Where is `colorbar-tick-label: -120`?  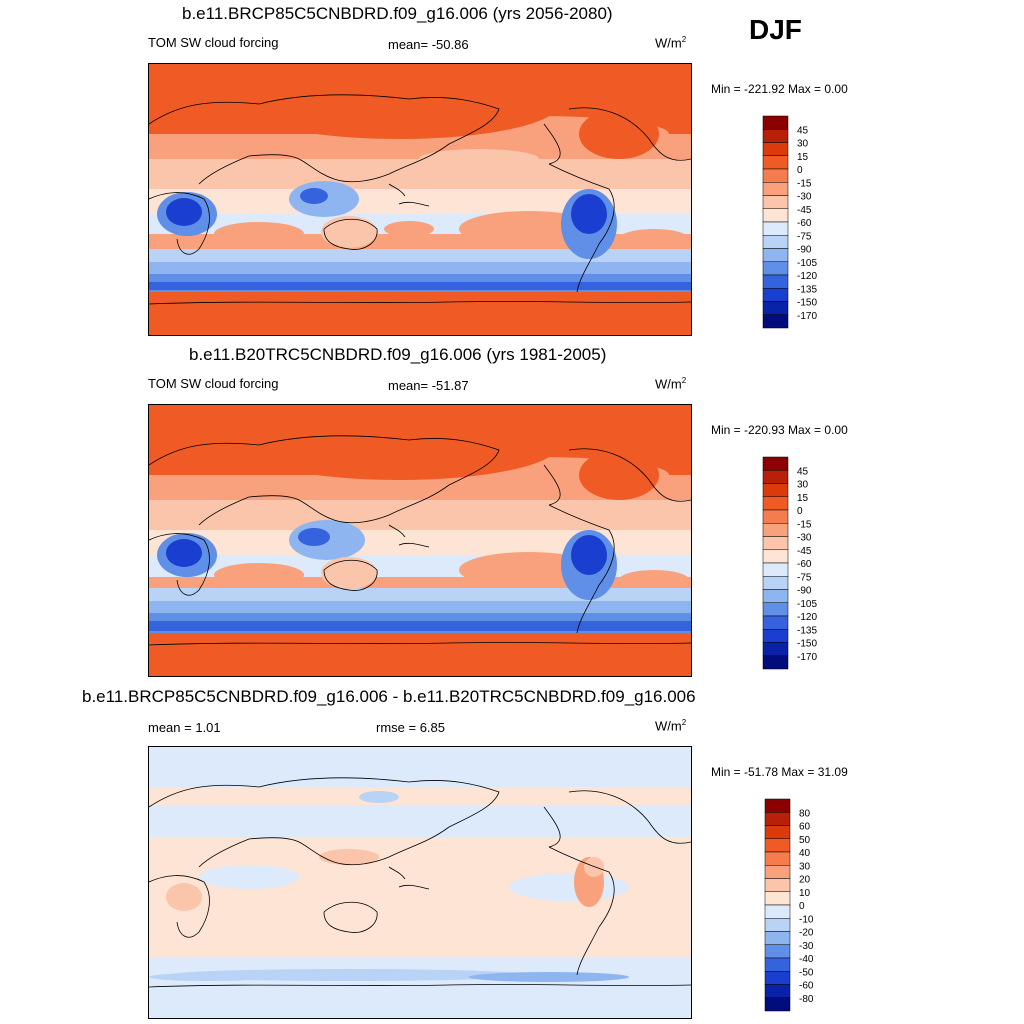
colorbar-tick-label: -120 is located at coordinates (807, 617).